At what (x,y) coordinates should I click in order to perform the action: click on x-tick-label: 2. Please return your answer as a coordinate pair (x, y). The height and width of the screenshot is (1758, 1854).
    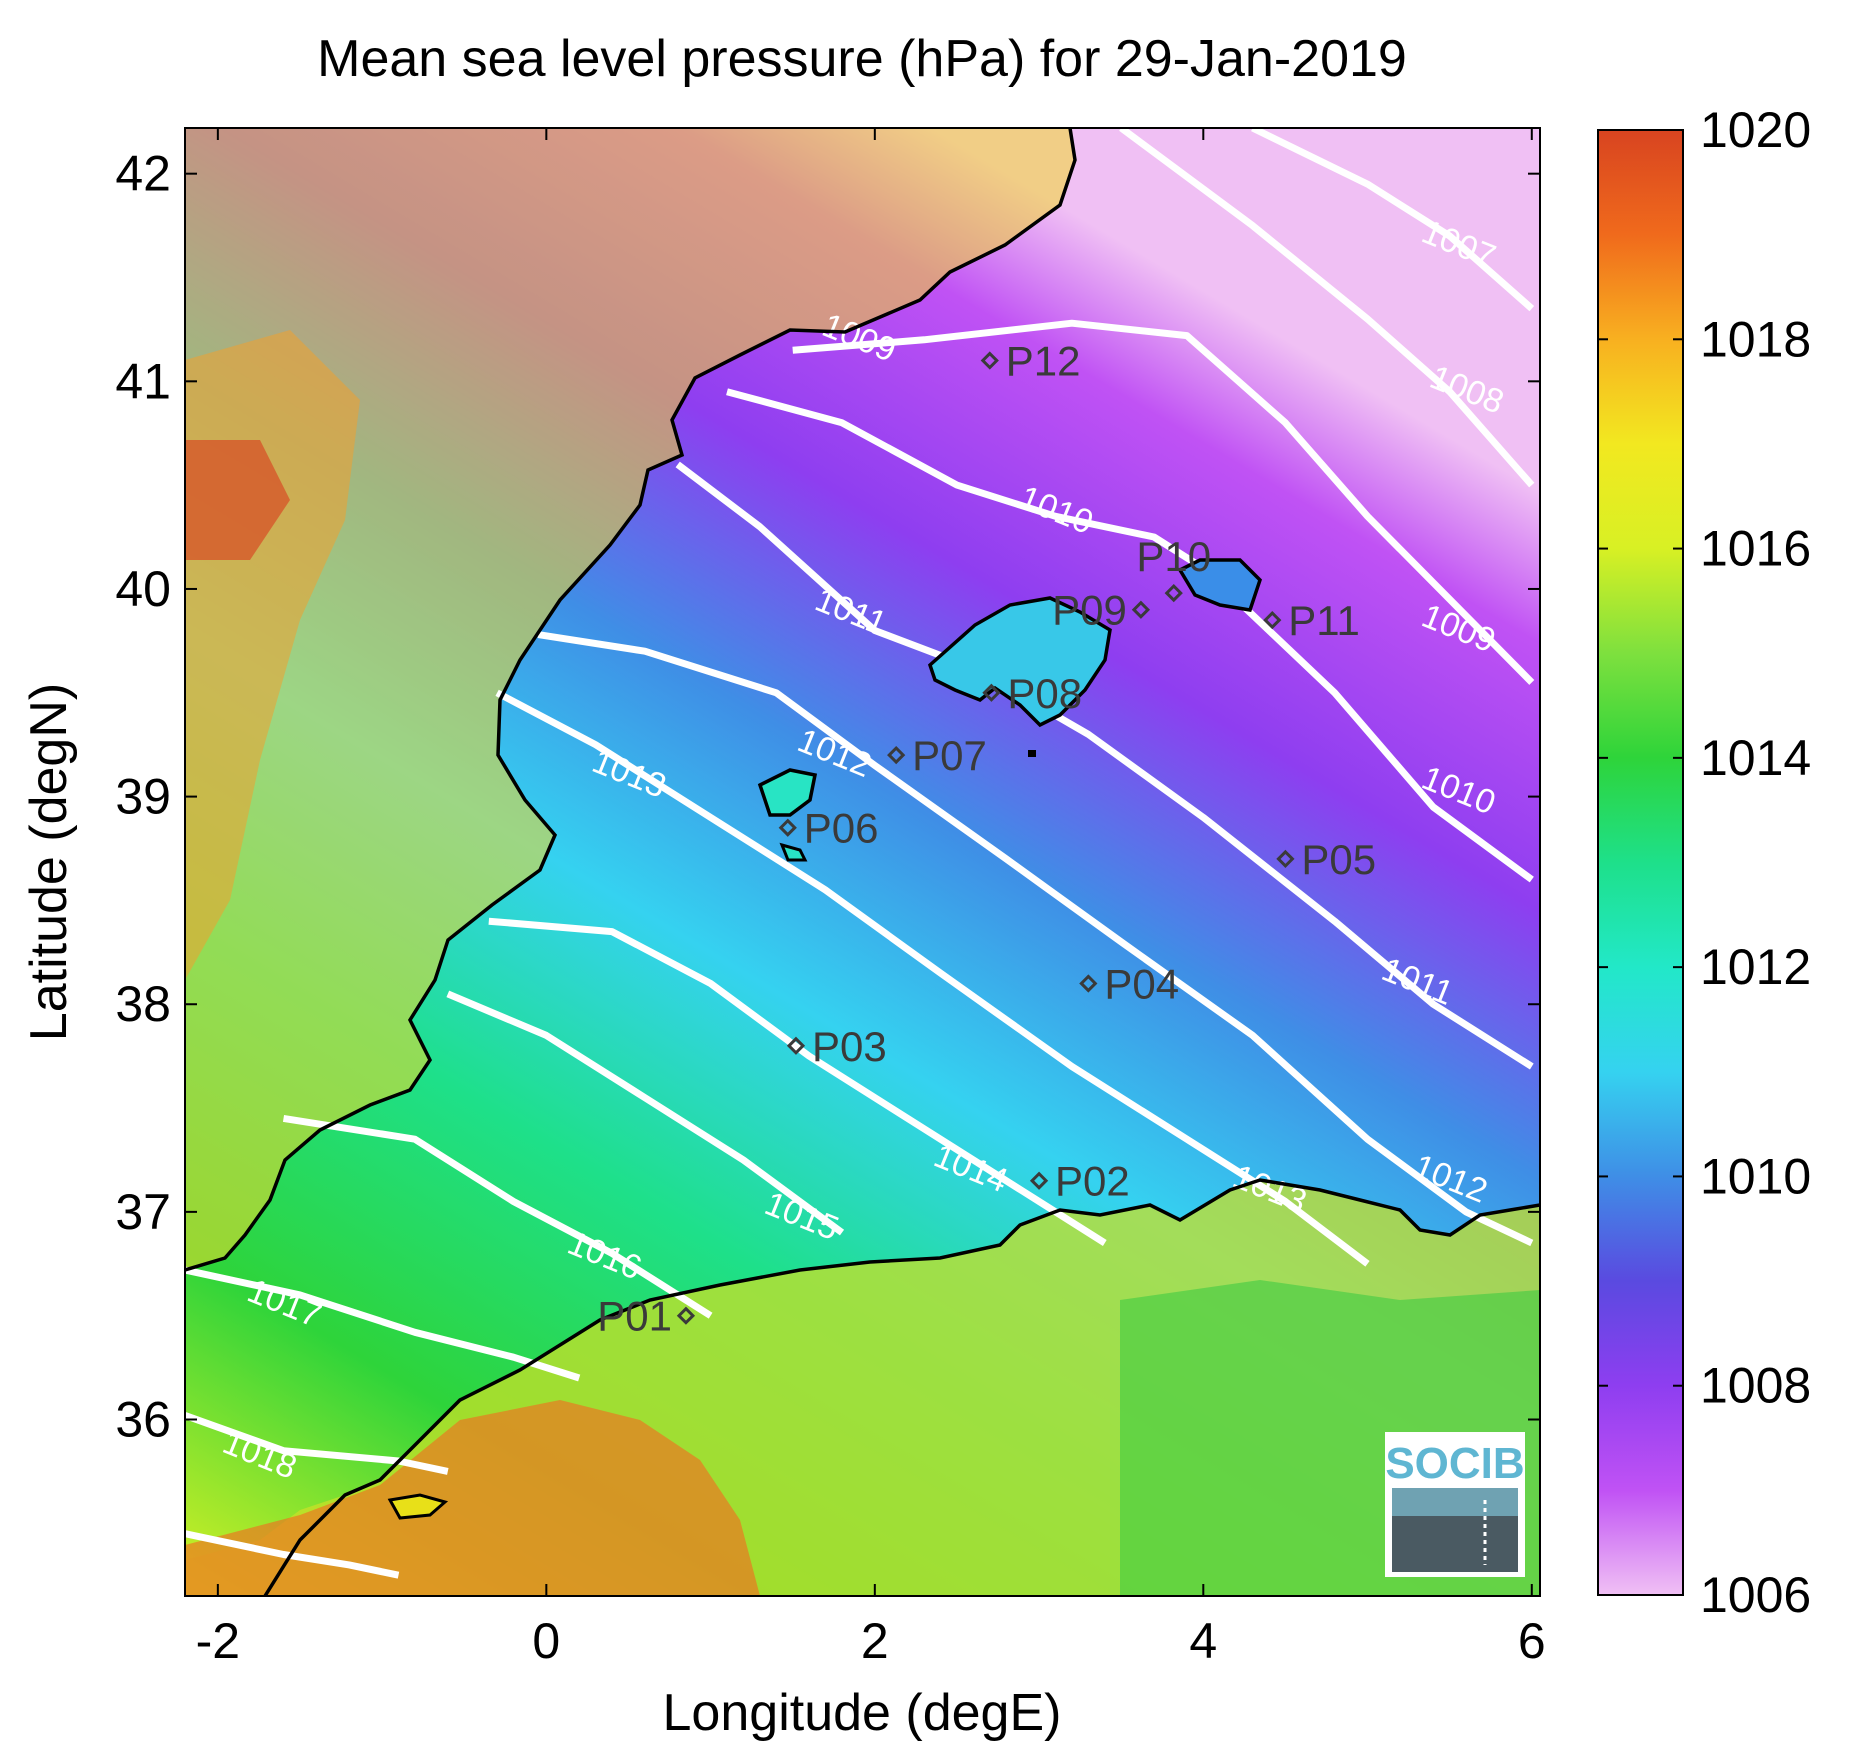
    Looking at the image, I should click on (875, 1641).